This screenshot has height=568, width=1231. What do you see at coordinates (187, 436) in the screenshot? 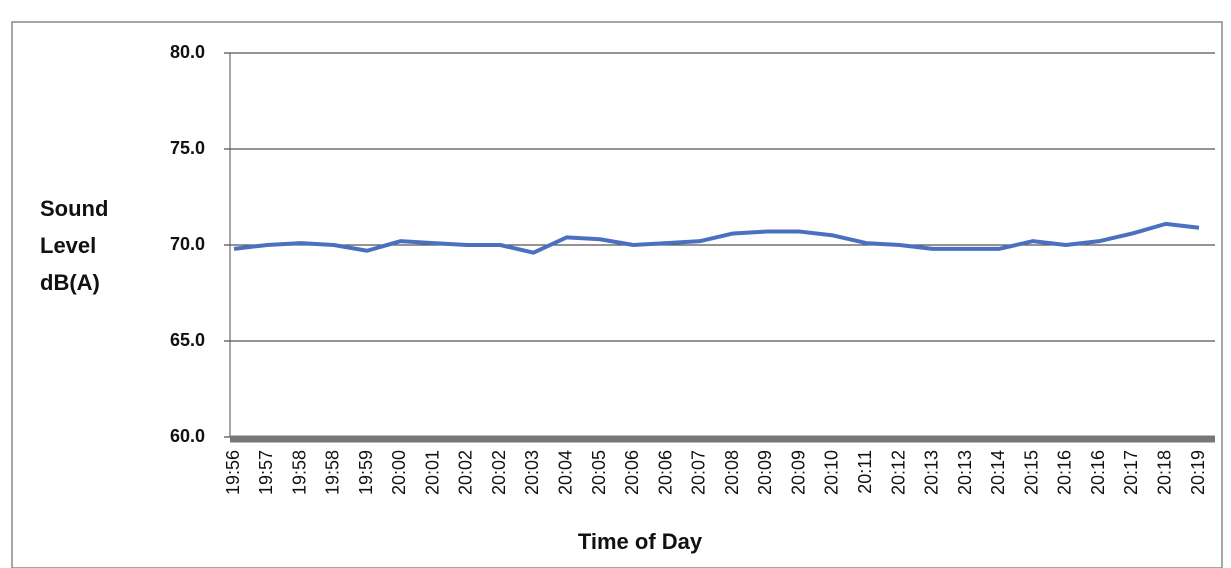
I see `y-tick-label: 60.0` at bounding box center [187, 436].